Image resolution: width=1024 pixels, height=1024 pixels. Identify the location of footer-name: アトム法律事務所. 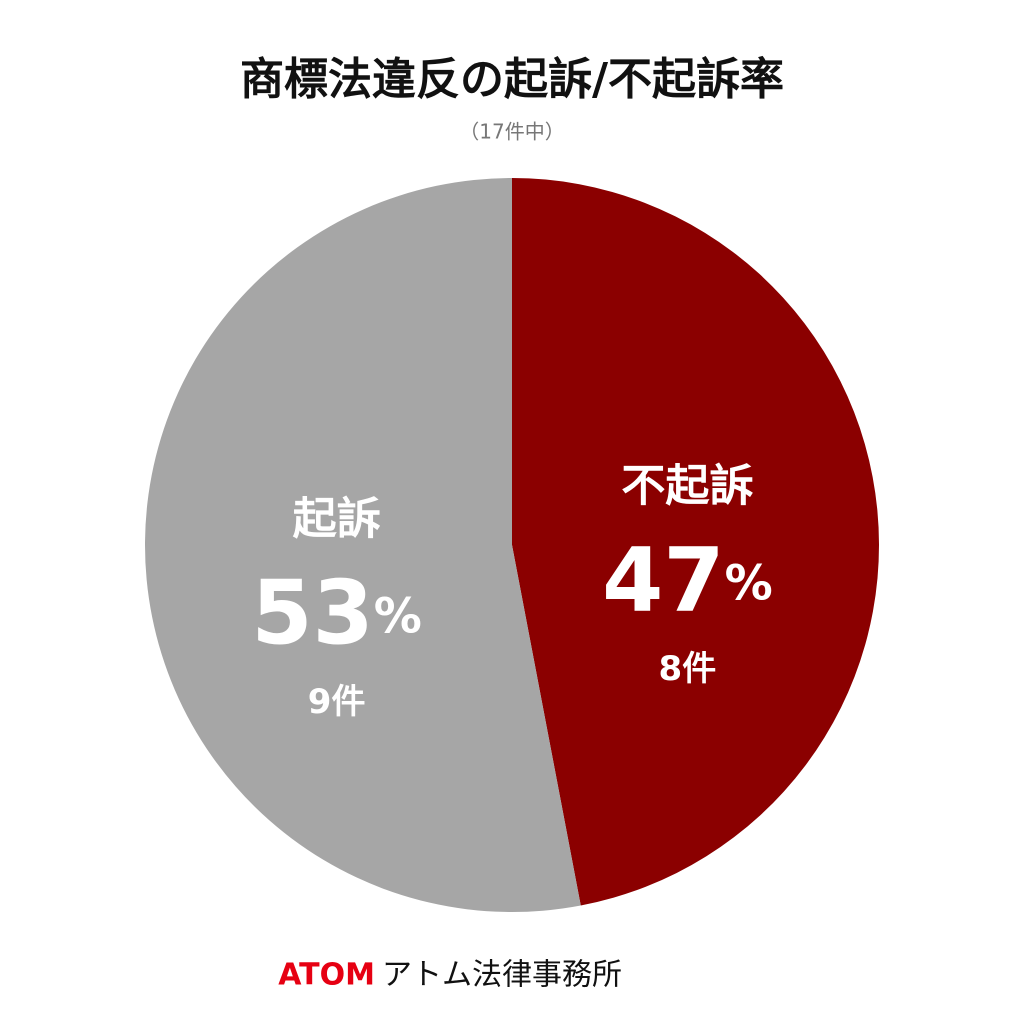
(502, 975).